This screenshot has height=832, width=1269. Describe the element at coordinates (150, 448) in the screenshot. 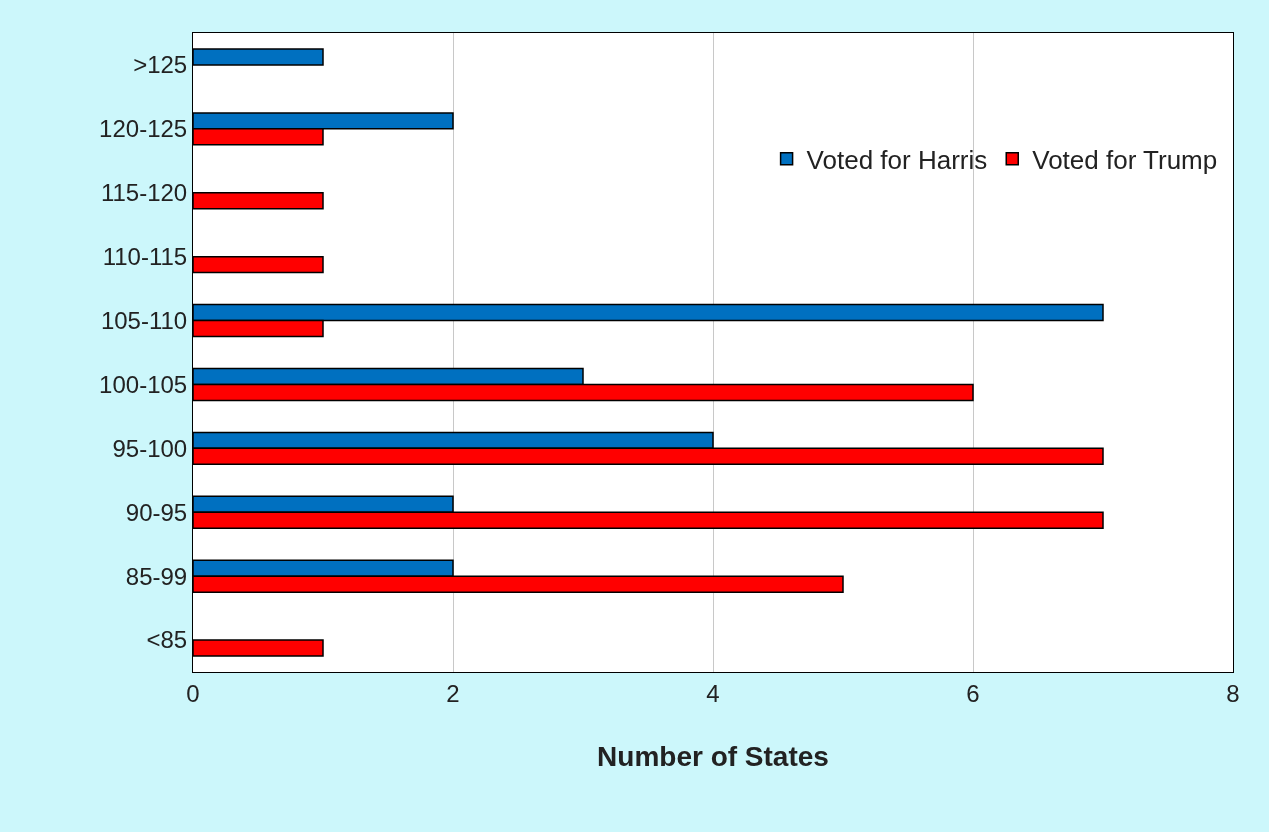

I see `y-tick-label: 95-100` at that location.